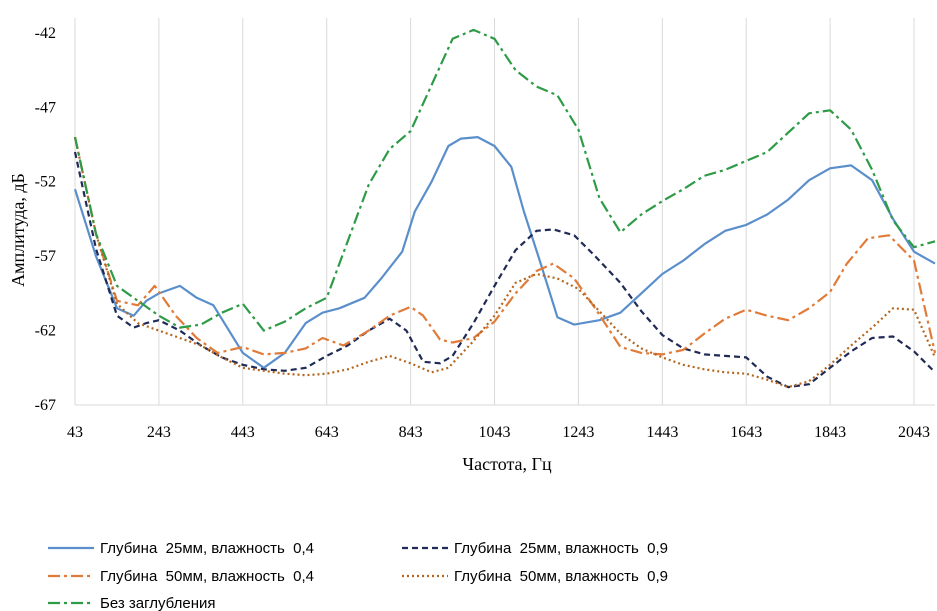 The height and width of the screenshot is (611, 937). What do you see at coordinates (45, 331) in the screenshot?
I see `y-tick-label: -62` at bounding box center [45, 331].